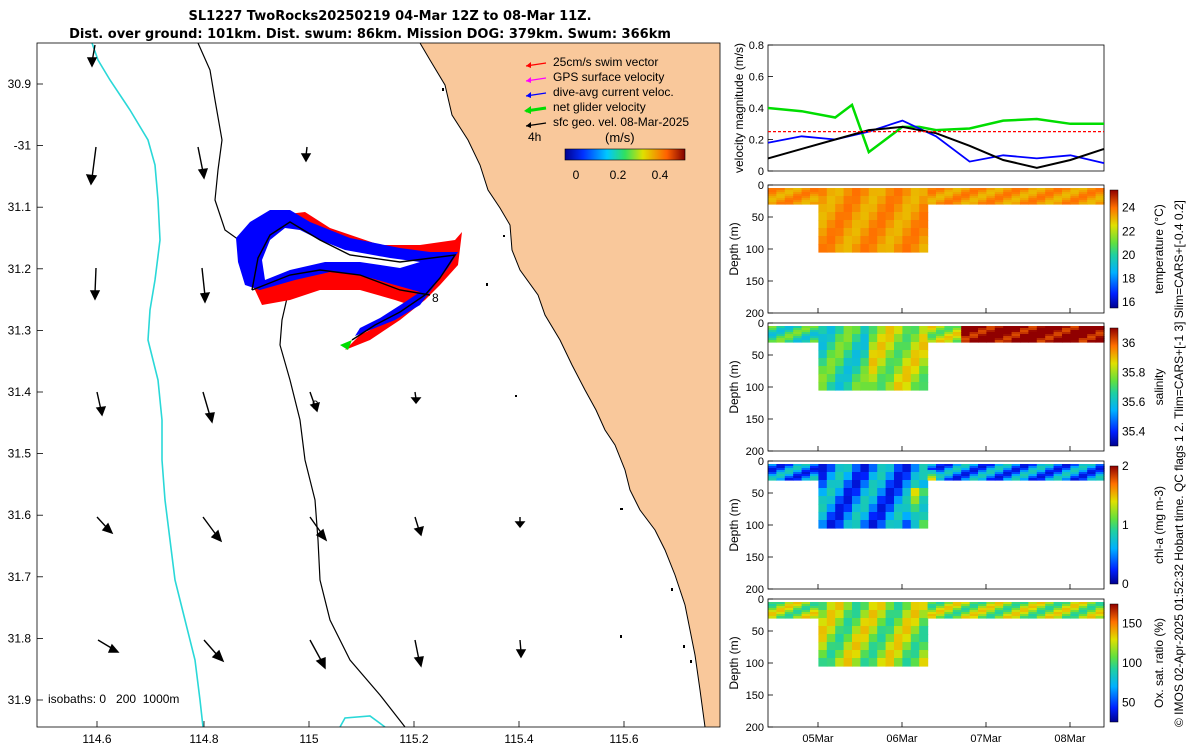 This screenshot has width=1200, height=750. I want to click on colorbar-tick-0.2: 0.2, so click(618, 175).